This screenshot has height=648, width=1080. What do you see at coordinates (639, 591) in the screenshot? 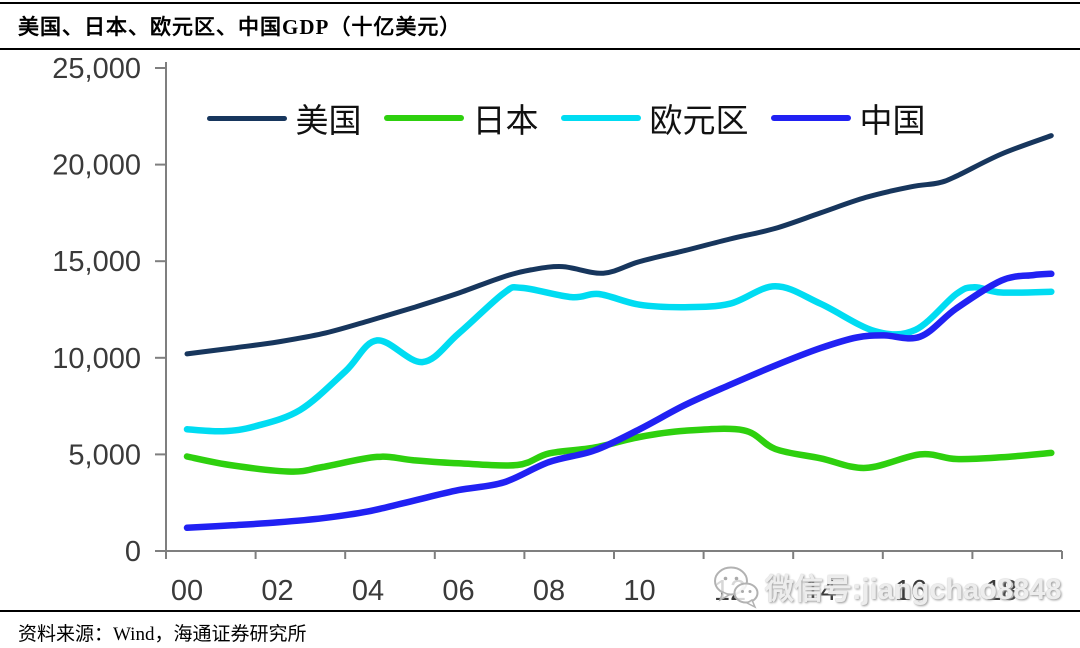
I see `x-tick-label: 10` at bounding box center [639, 591].